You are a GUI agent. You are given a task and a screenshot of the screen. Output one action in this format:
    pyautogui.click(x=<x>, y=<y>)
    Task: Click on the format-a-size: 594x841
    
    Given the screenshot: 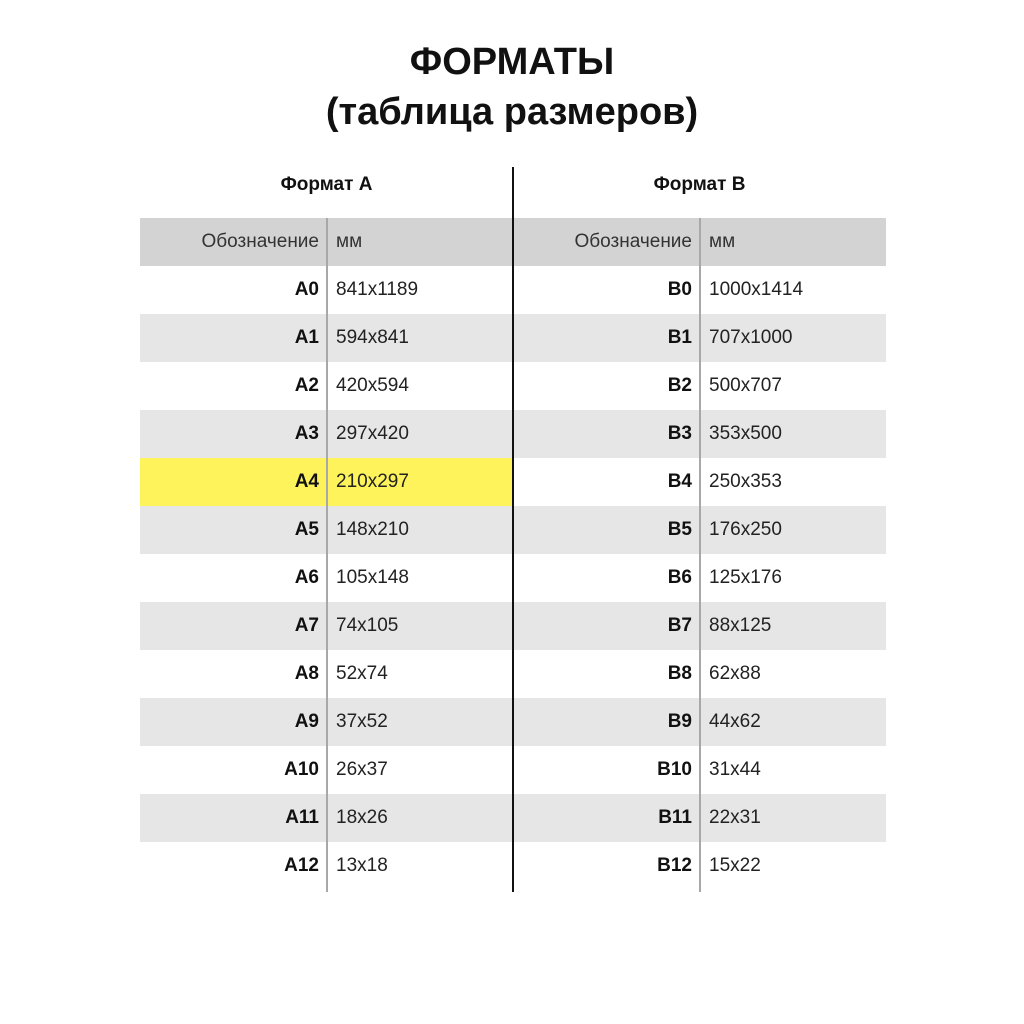 What is the action you would take?
    pyautogui.click(x=372, y=337)
    